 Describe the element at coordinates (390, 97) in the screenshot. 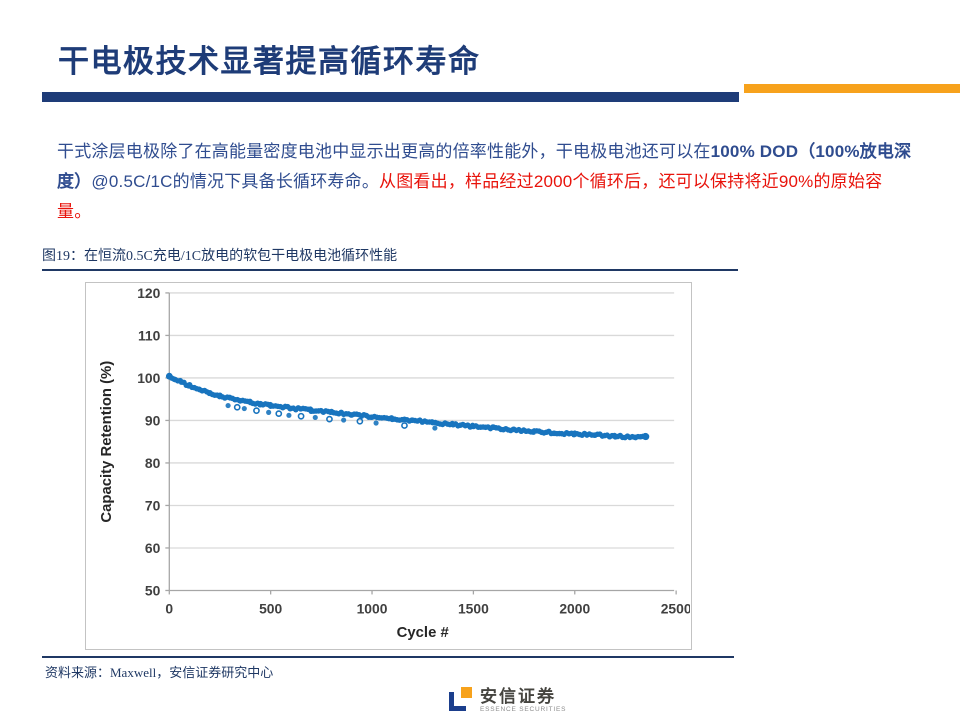

I see `title-underline-bar` at that location.